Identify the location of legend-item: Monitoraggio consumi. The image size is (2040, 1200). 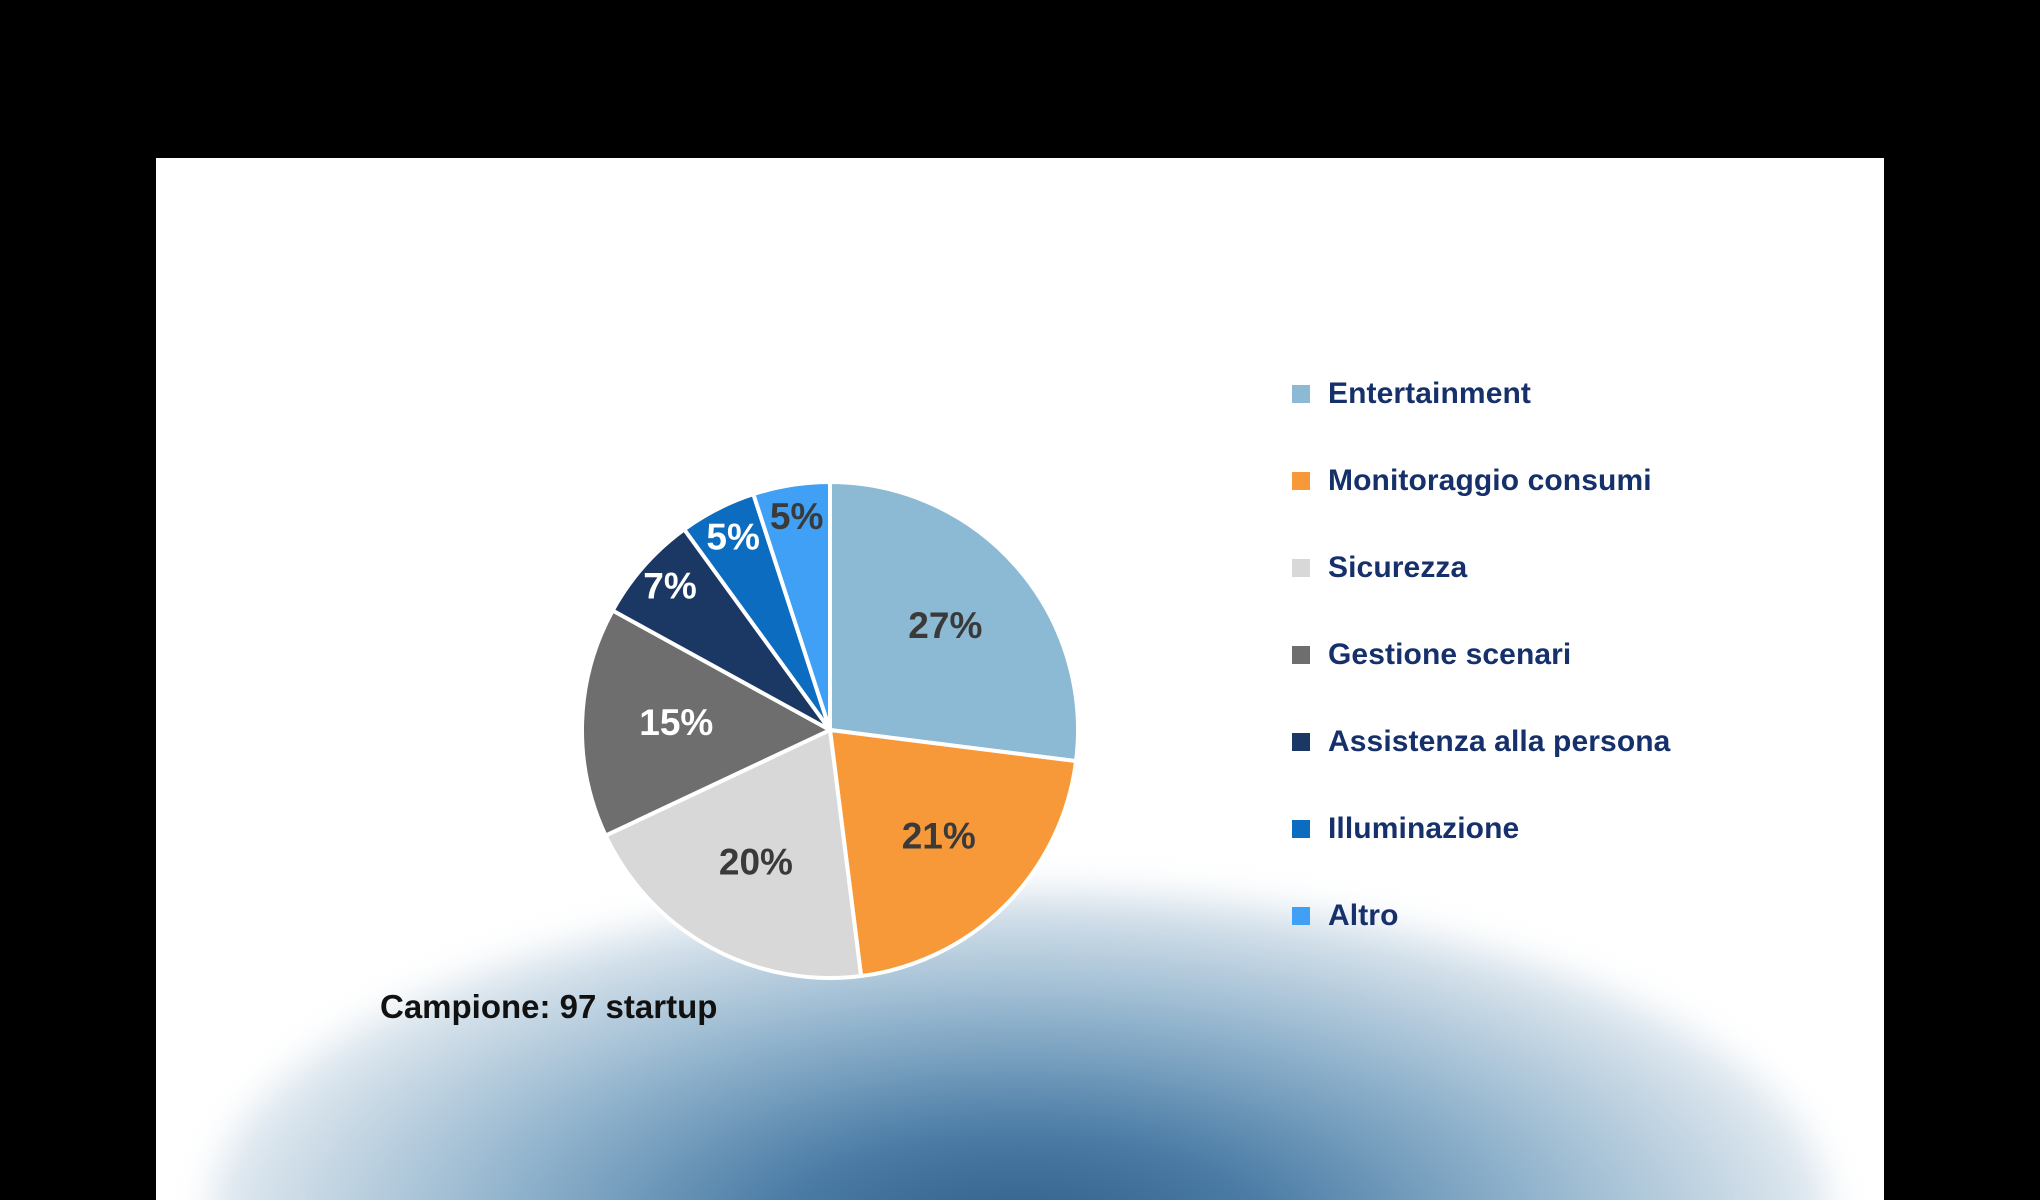
(1481, 480).